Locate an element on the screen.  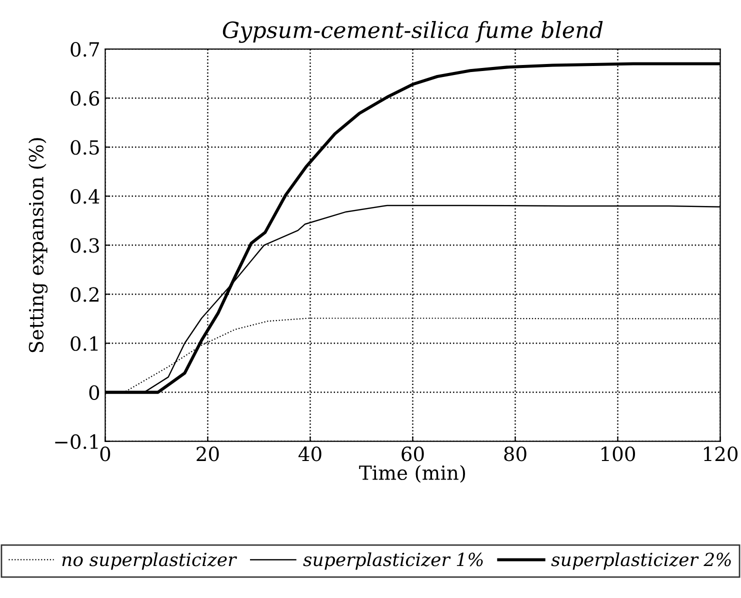
chart-title: Gypsum-cement-silica fume blend is located at coordinates (412, 32).